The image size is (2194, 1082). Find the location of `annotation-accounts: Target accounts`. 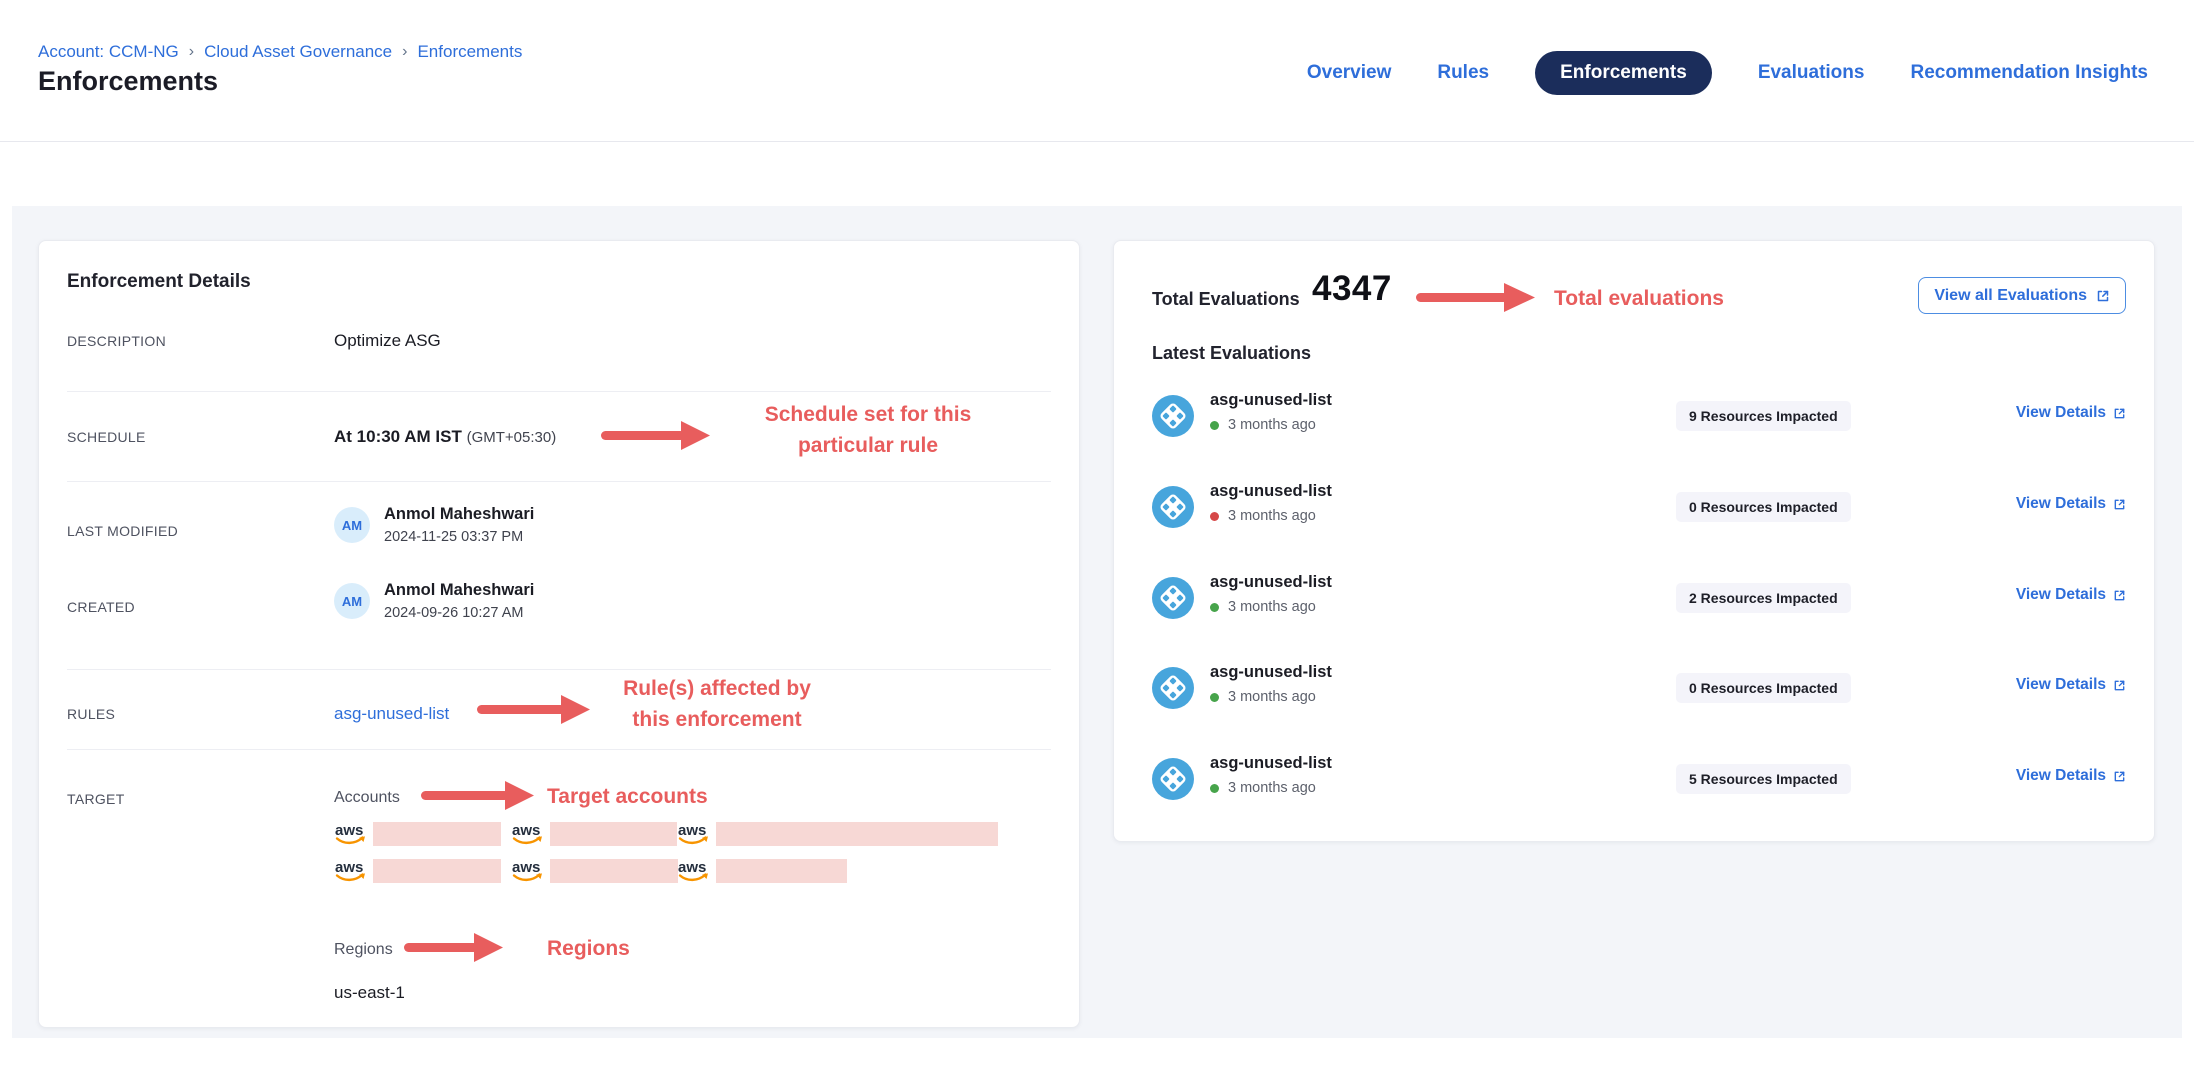

annotation-accounts: Target accounts is located at coordinates (627, 796).